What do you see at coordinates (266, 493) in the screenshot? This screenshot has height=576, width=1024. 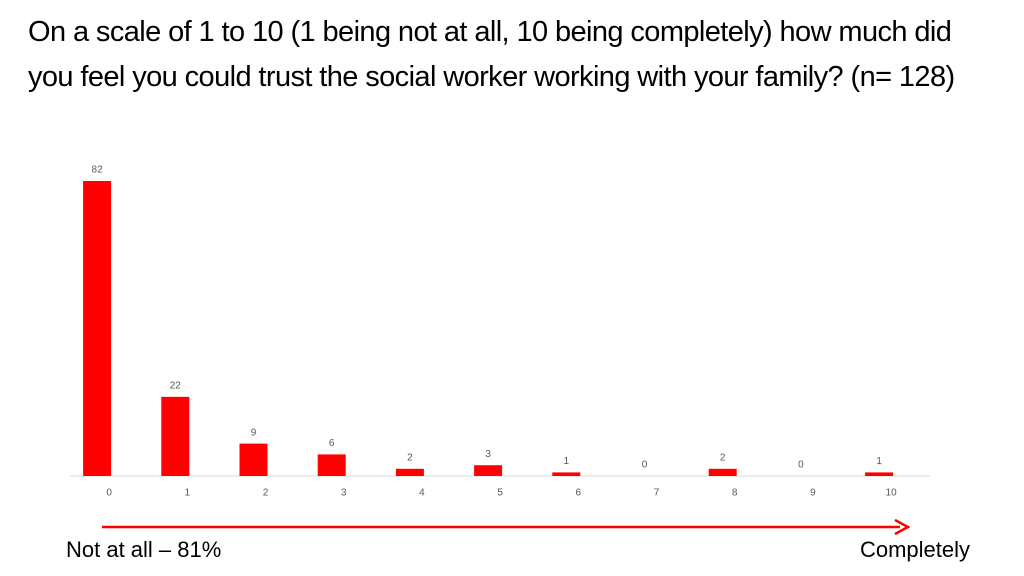 I see `x-tick-label: 2` at bounding box center [266, 493].